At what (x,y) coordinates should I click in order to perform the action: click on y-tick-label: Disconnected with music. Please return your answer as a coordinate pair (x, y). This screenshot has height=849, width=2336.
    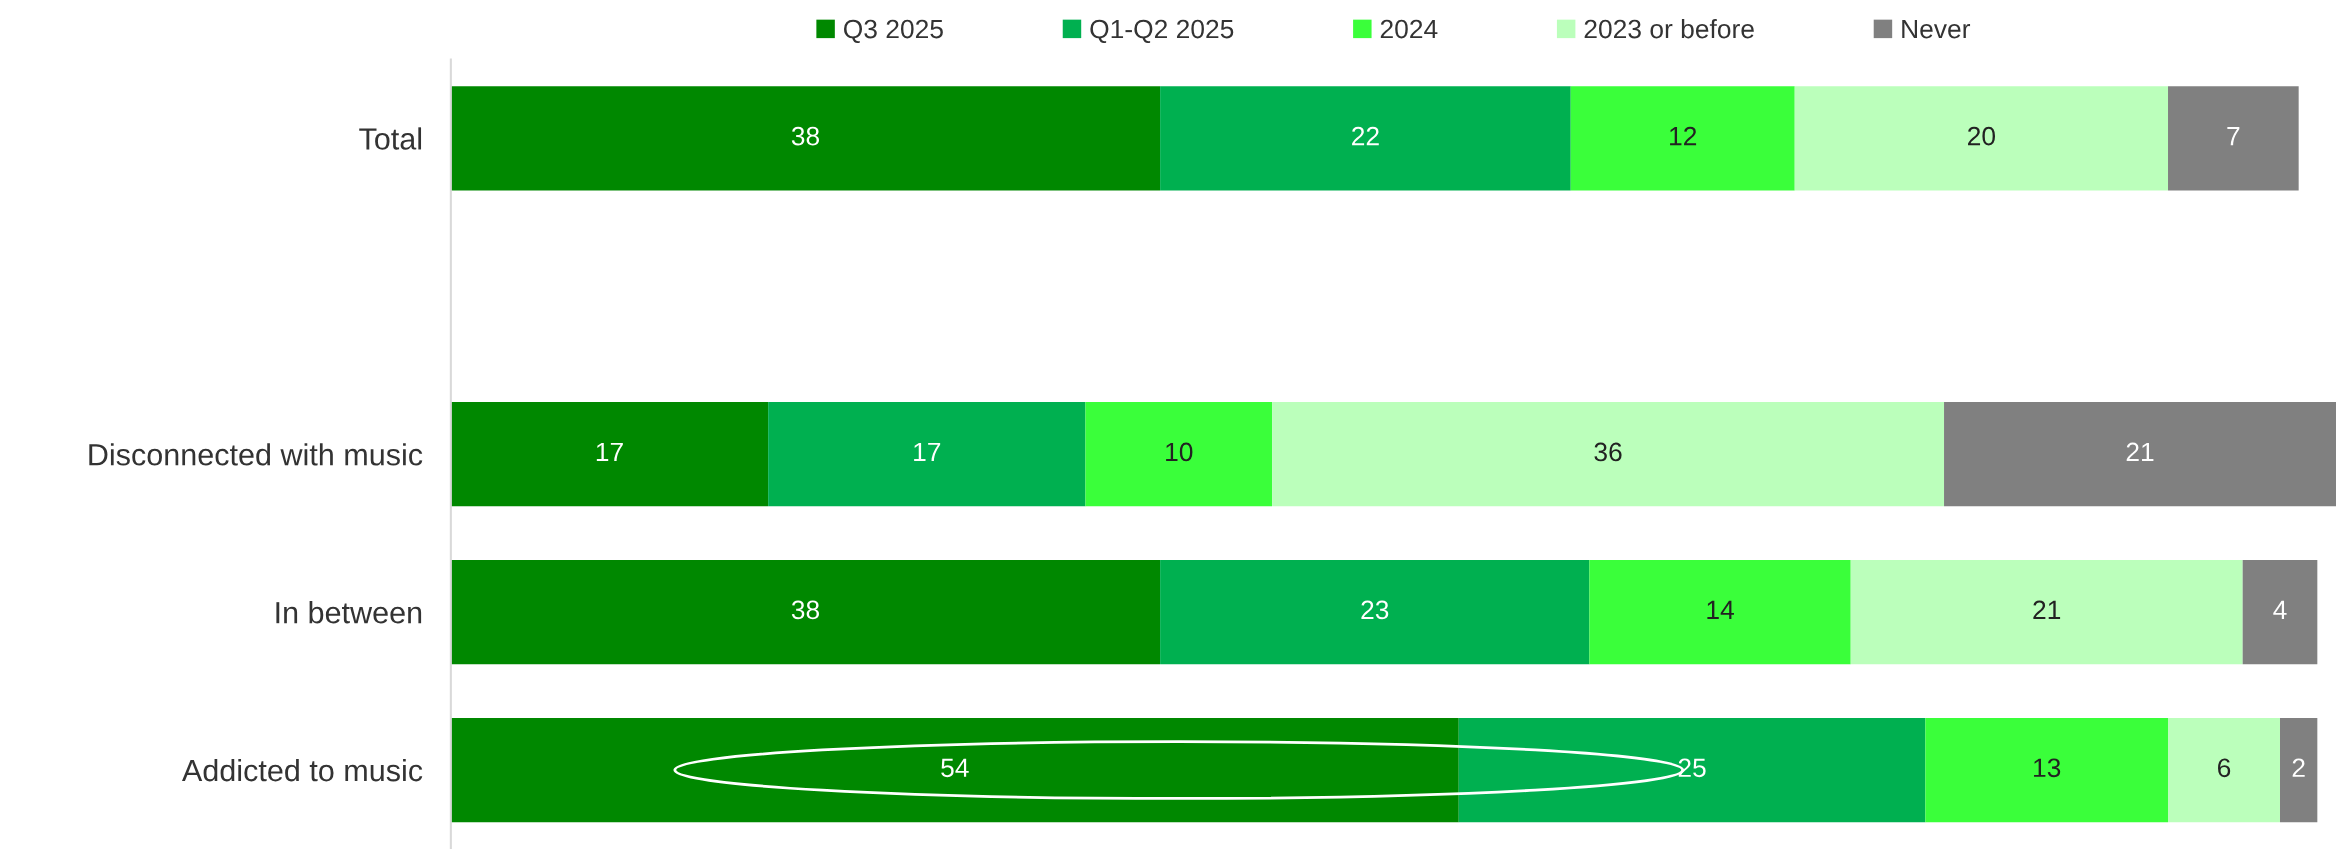
    Looking at the image, I should click on (256, 454).